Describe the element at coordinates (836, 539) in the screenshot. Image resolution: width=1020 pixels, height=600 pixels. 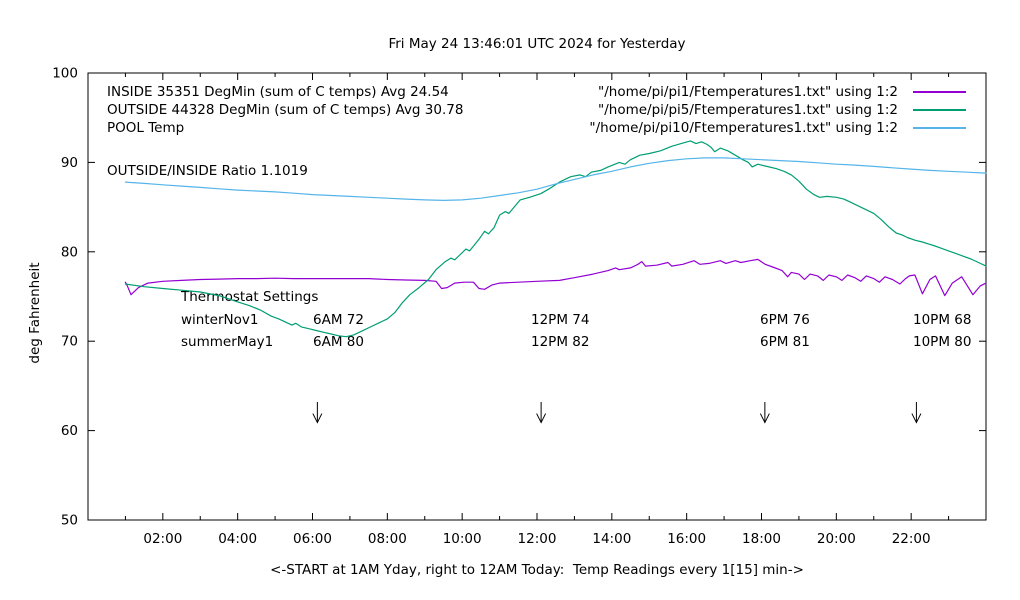
I see `x-tick-label: 20:00` at that location.